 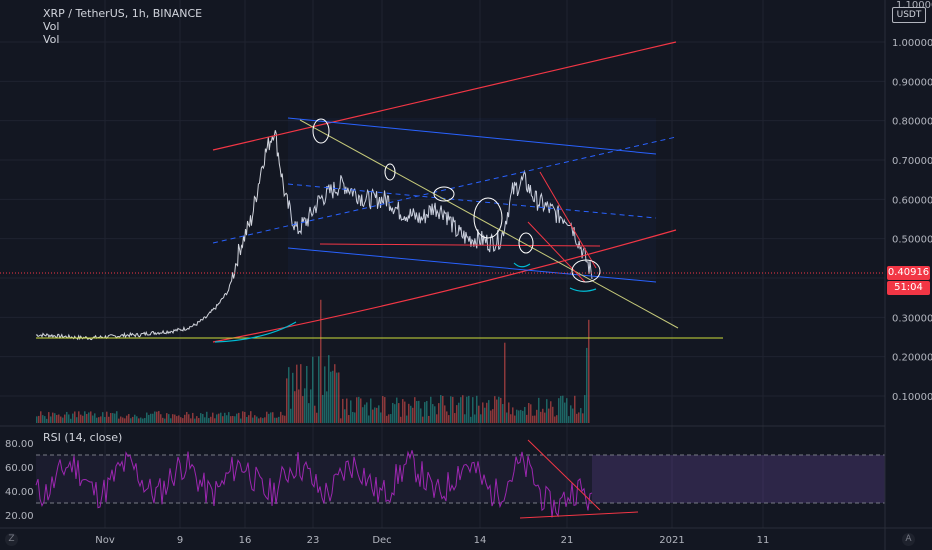 I want to click on currency-badge: USDT, so click(x=909, y=15).